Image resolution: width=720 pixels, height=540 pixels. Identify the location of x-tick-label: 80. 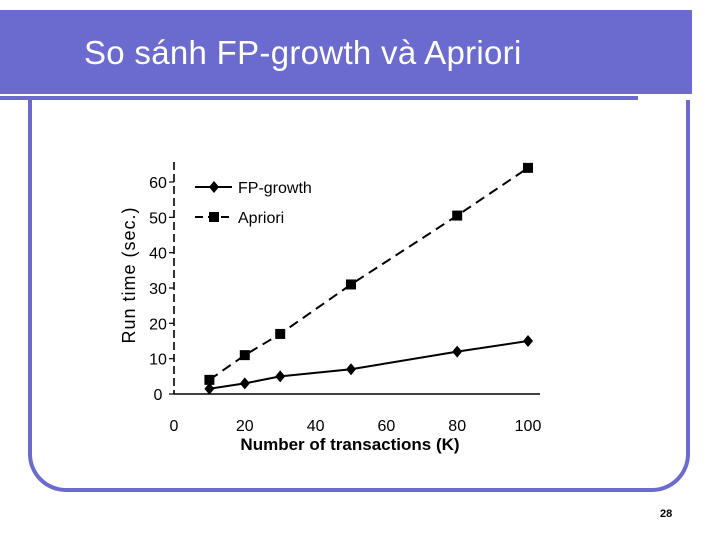
(457, 426).